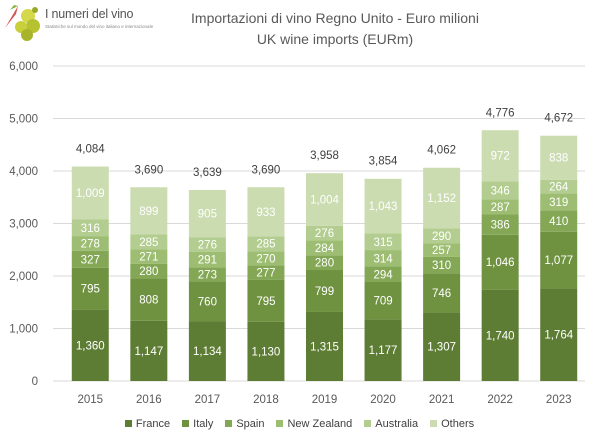 Image resolution: width=599 pixels, height=447 pixels. Describe the element at coordinates (23, 225) in the screenshot. I see `y-tick-label: 3,000` at that location.